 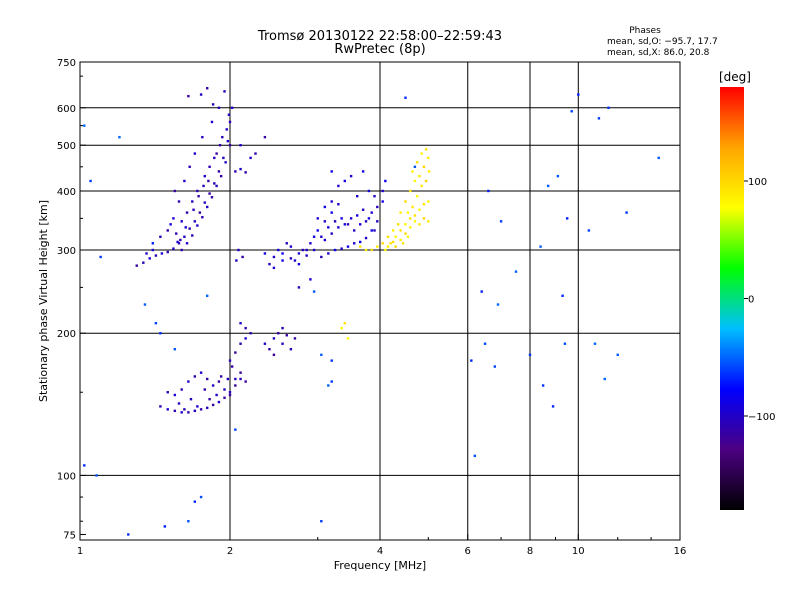 I want to click on colorbar: 100 0 −100, so click(x=747, y=298).